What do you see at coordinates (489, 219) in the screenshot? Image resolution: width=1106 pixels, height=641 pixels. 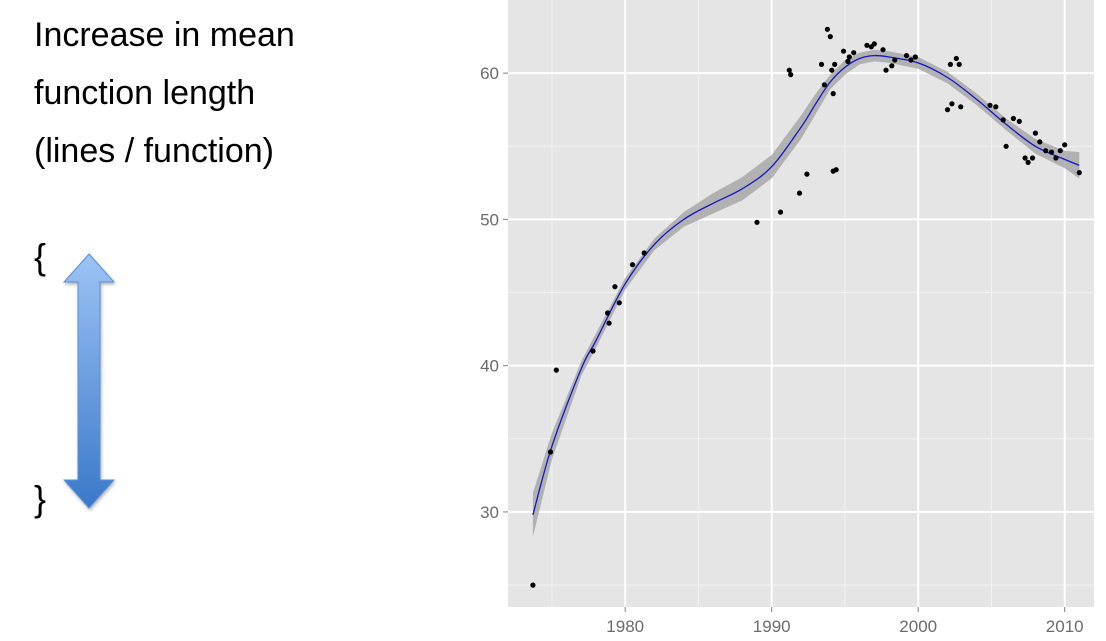 I see `y-tick-label: 50` at bounding box center [489, 219].